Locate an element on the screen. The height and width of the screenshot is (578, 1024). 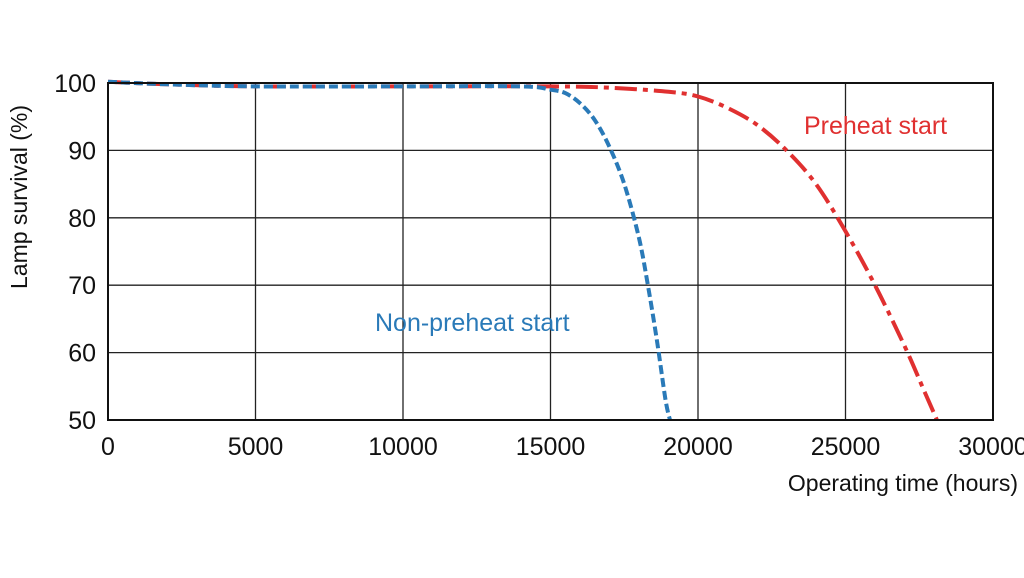
y-tick-label: 100 is located at coordinates (75, 84).